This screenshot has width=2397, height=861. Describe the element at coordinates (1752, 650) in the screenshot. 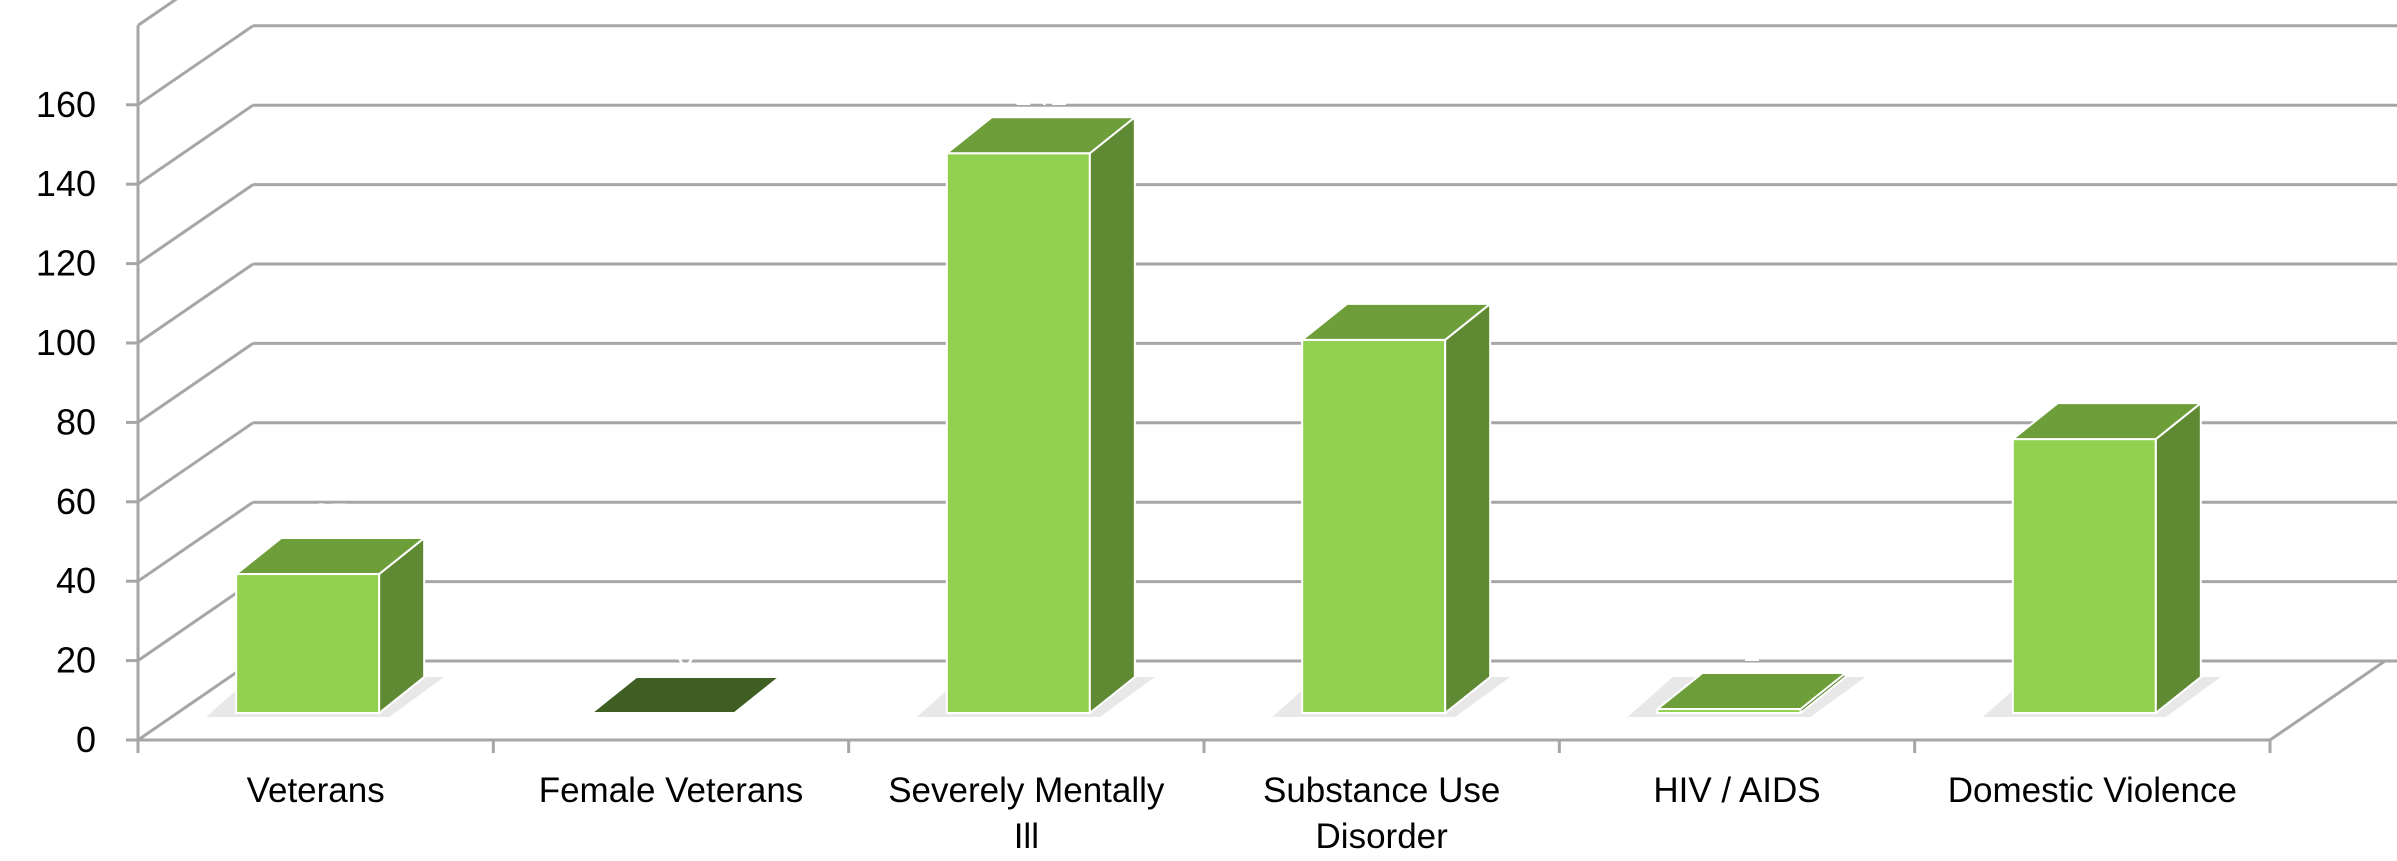

I see `data-label: 1` at that location.